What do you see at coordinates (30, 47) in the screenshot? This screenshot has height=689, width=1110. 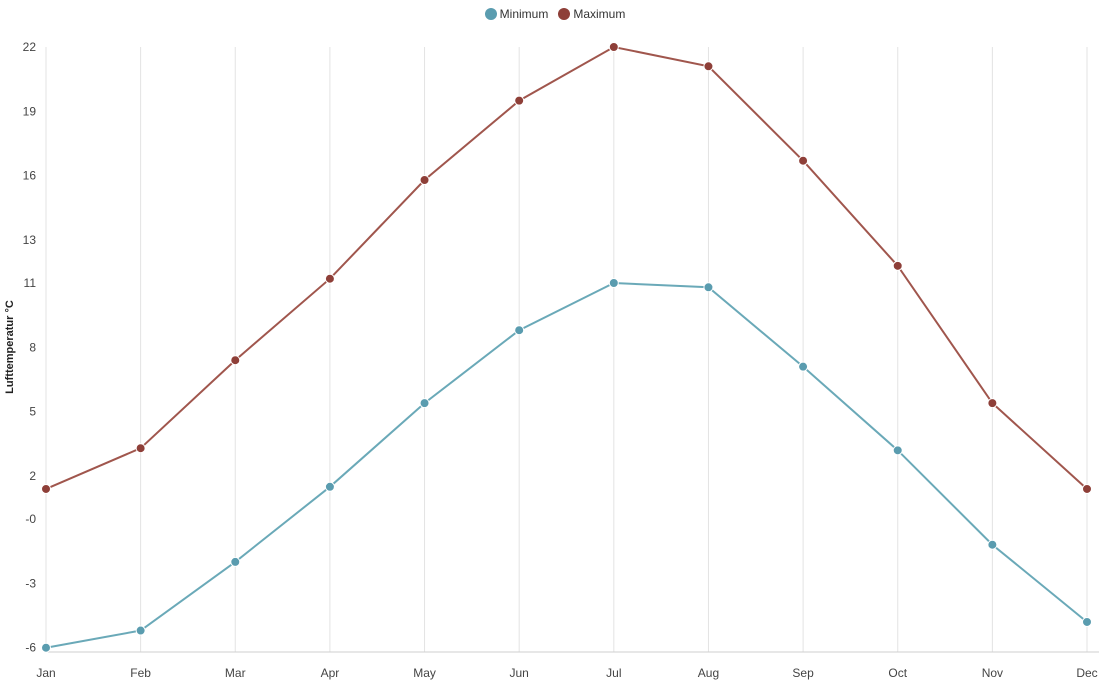 I see `y-tick-label: 22` at bounding box center [30, 47].